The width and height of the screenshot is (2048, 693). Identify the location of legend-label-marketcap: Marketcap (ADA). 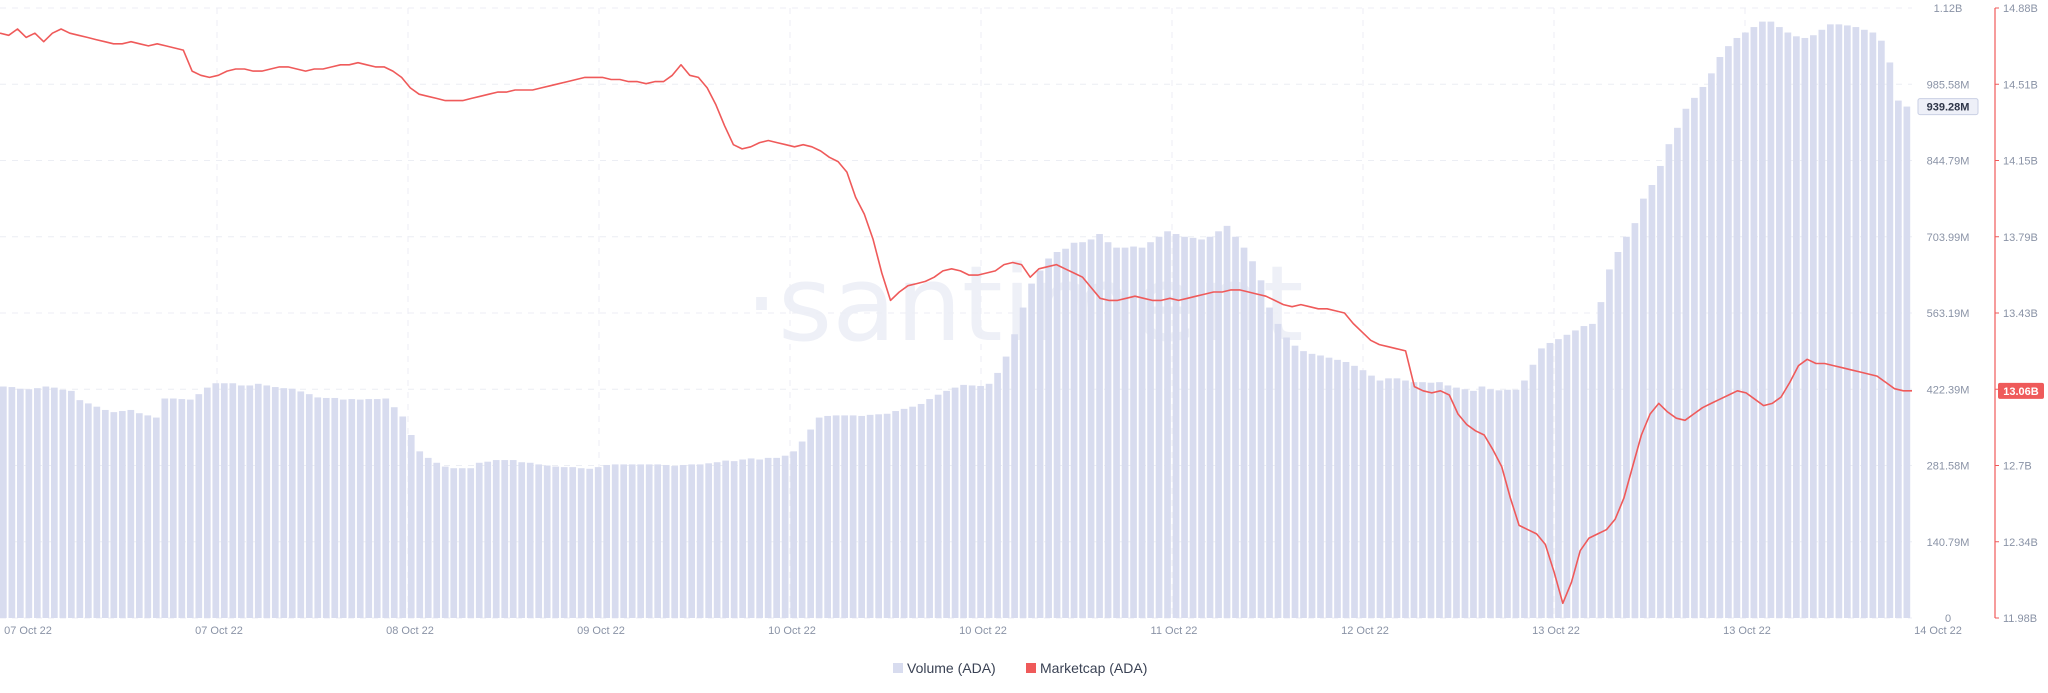
(1093, 668).